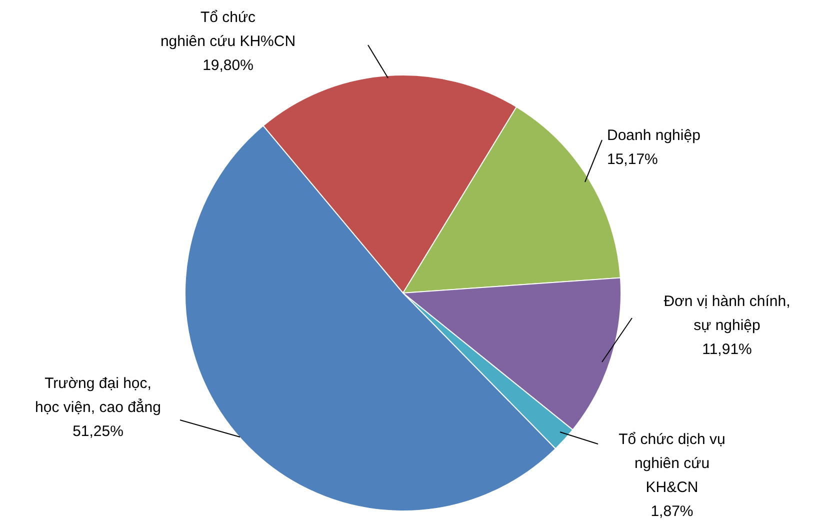  What do you see at coordinates (228, 65) in the screenshot?
I see `data-label: 19,80%` at bounding box center [228, 65].